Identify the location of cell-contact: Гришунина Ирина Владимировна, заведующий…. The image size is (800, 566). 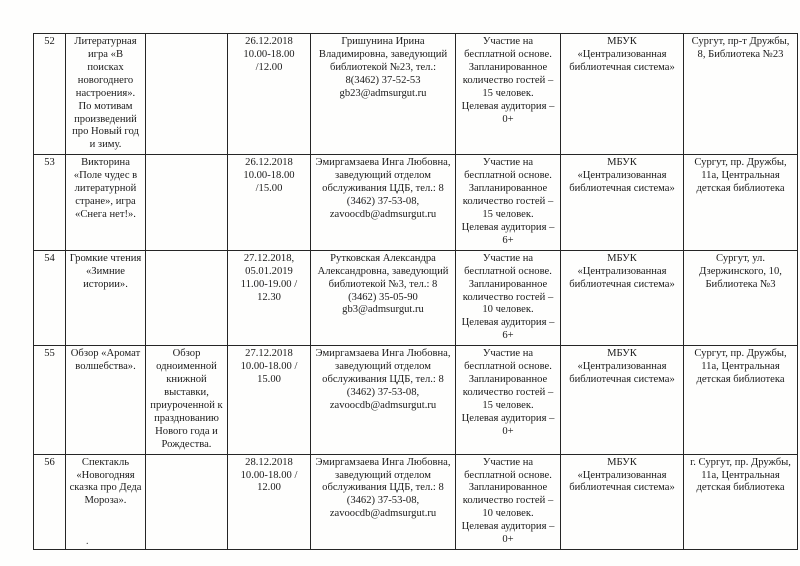
(383, 94).